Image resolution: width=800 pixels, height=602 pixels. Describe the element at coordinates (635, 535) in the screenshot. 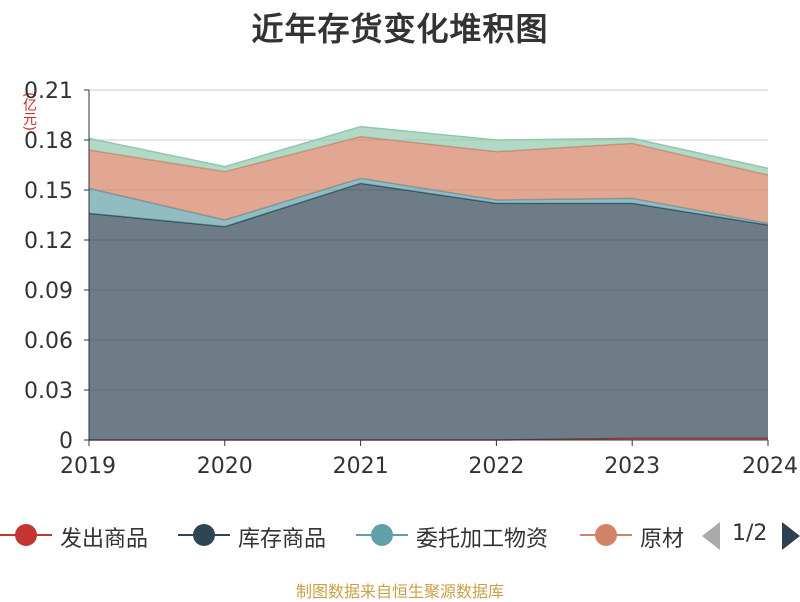

I see `legend-item-yuancai: 原材` at that location.